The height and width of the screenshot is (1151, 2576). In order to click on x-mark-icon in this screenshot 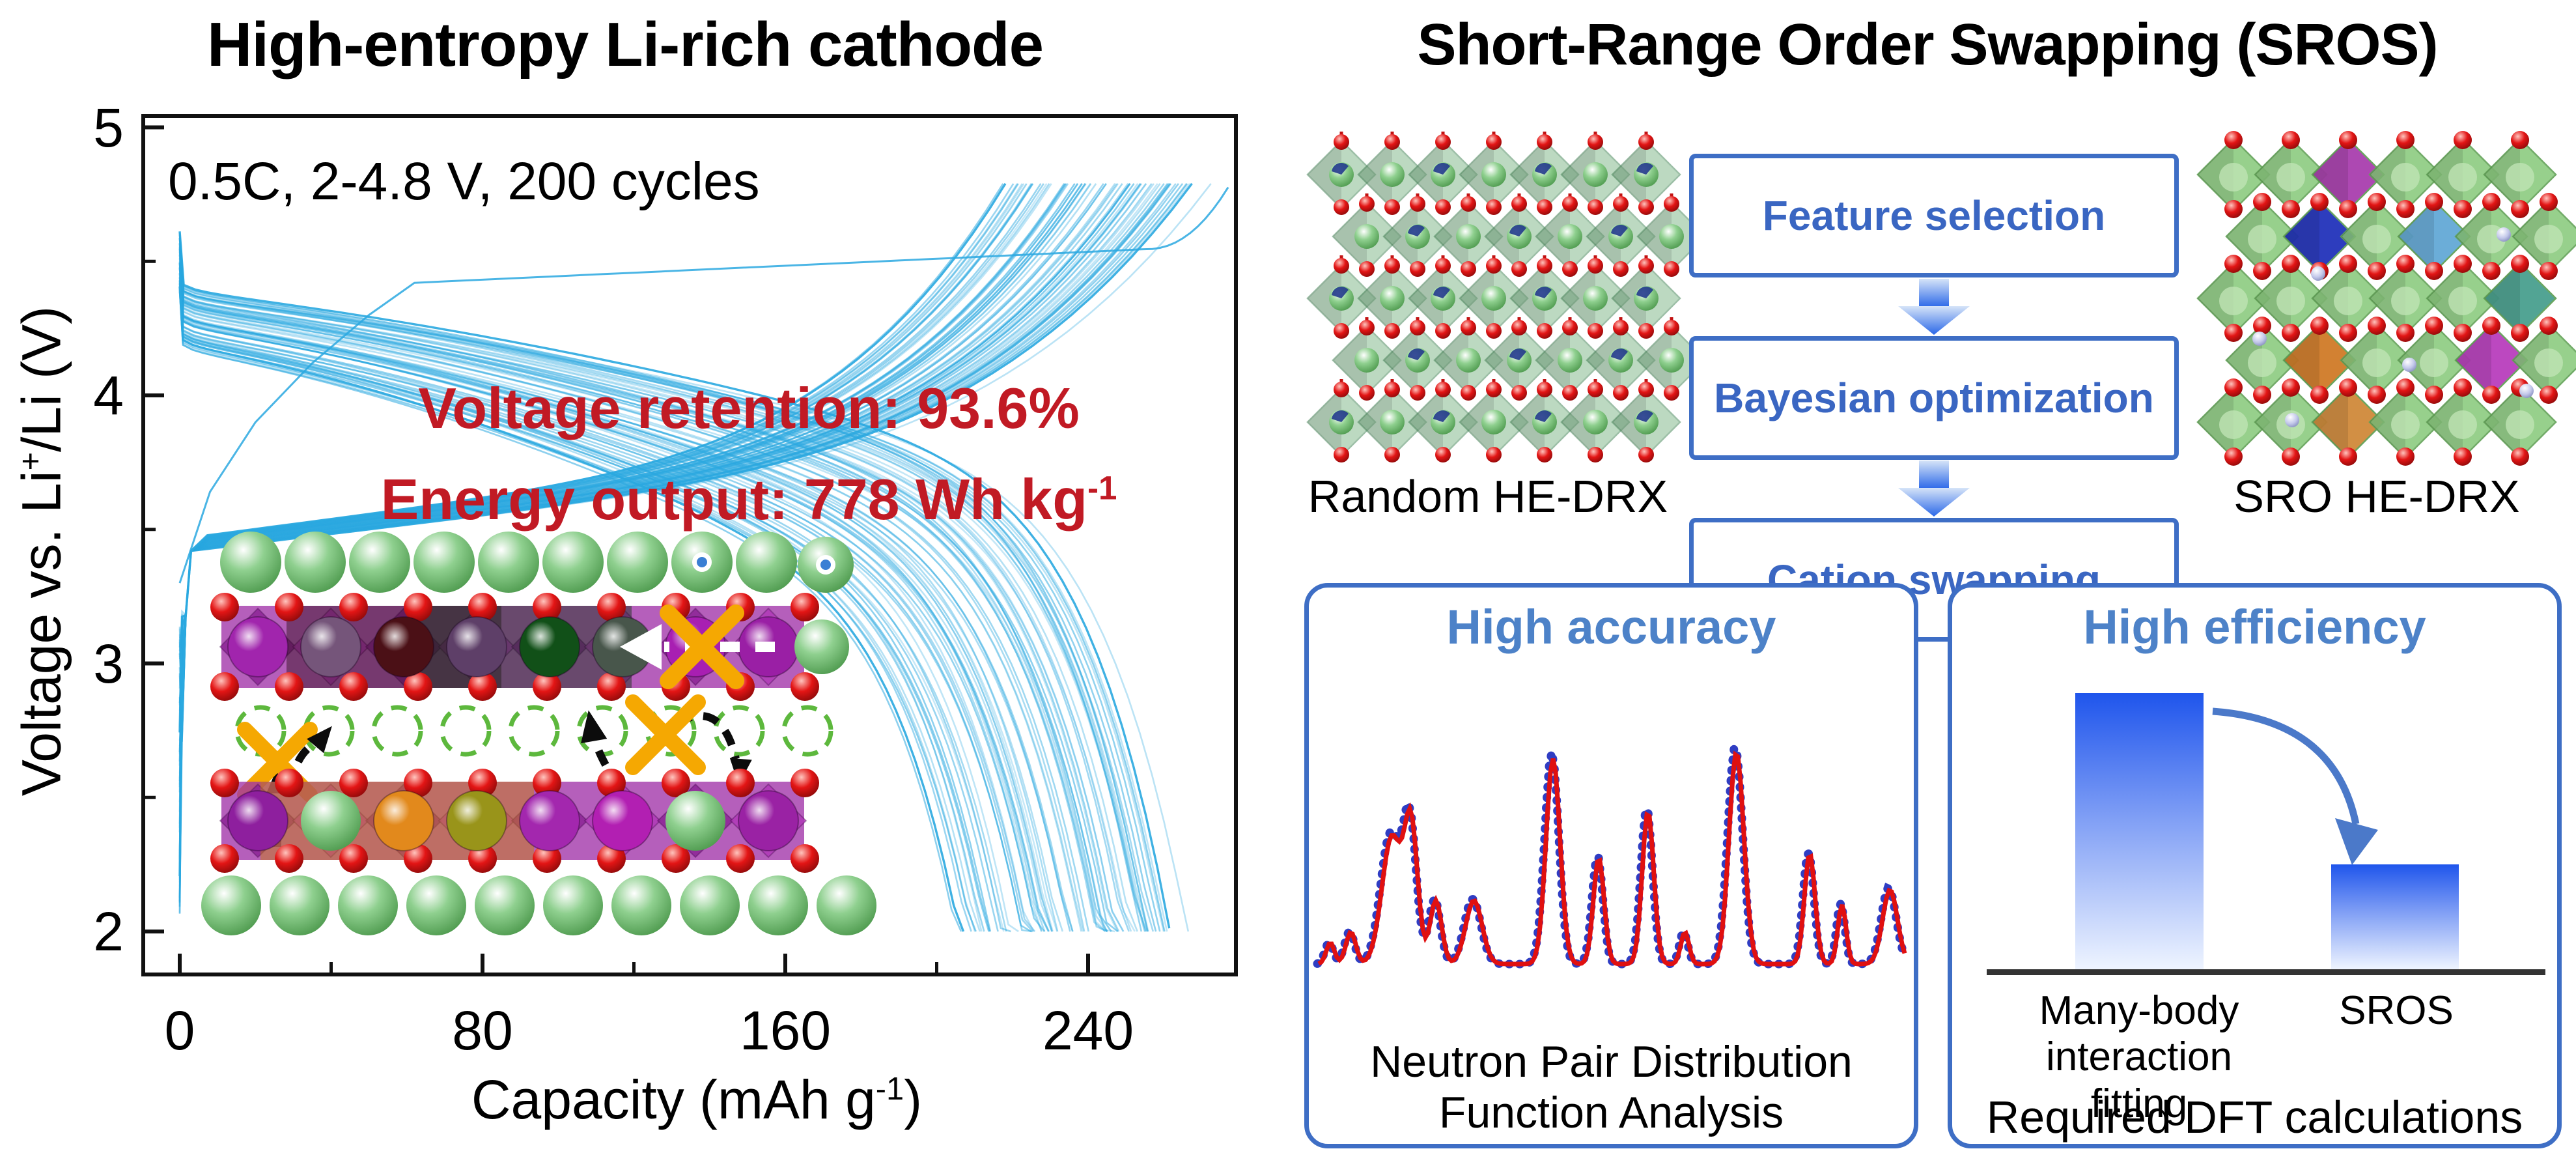, I will do `click(666, 734)`.